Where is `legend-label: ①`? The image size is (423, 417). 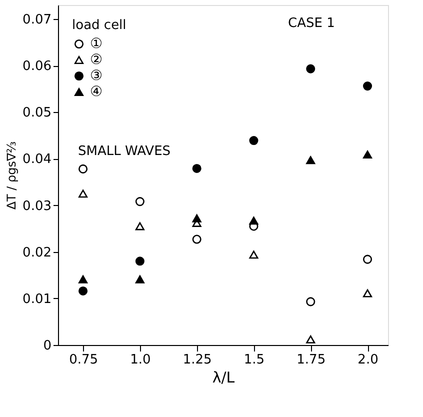 legend-label: ① is located at coordinates (96, 44).